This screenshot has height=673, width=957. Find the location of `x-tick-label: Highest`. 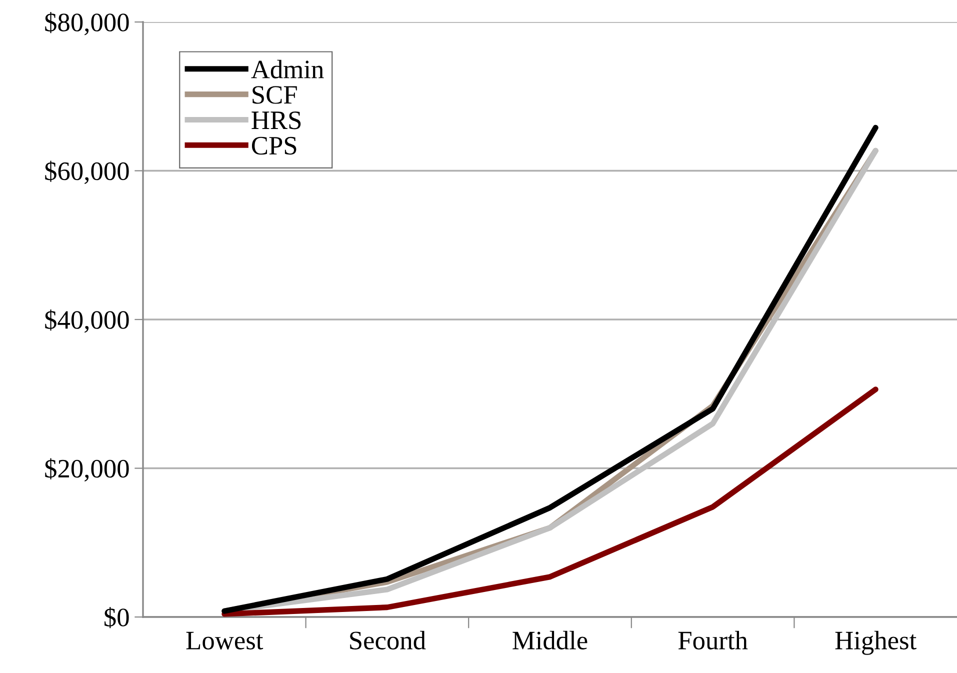

x-tick-label: Highest is located at coordinates (875, 642).